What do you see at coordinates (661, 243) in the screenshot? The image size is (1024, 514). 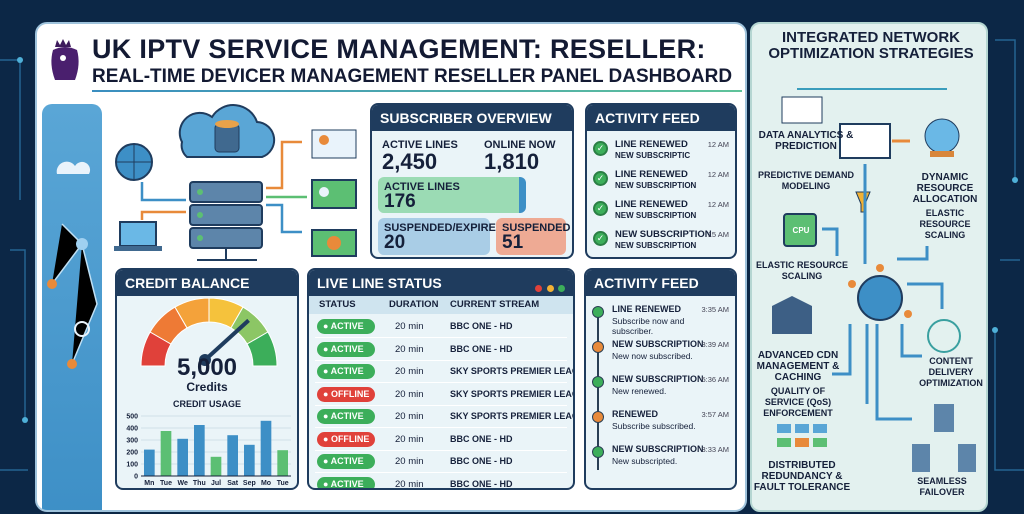 I see `feed-item: ✓ NEW SUBSCRIPTION NEW SUBSCRIPTION 15 AM` at bounding box center [661, 243].